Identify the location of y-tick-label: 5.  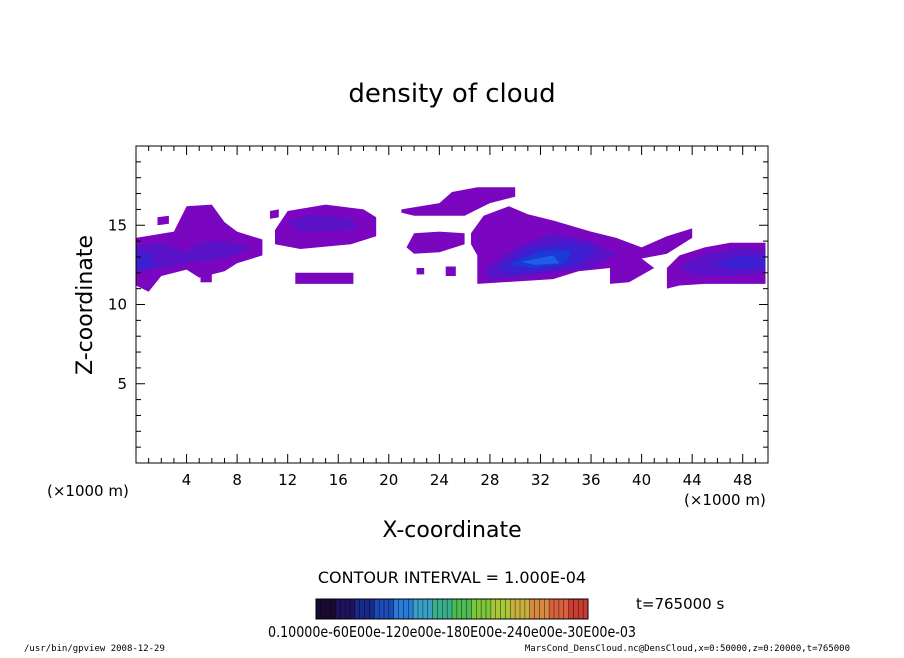
(122, 384).